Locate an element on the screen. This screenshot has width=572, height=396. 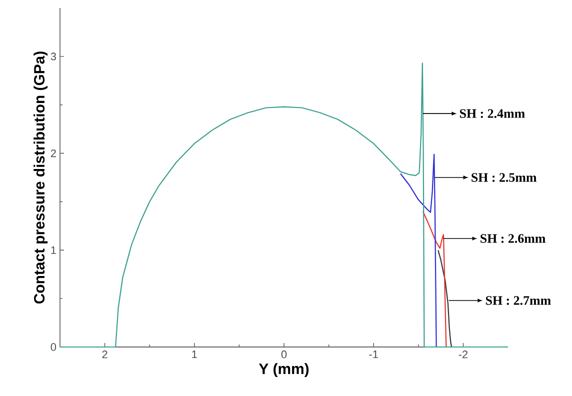
annotation: SH : 2.7mm is located at coordinates (518, 300).